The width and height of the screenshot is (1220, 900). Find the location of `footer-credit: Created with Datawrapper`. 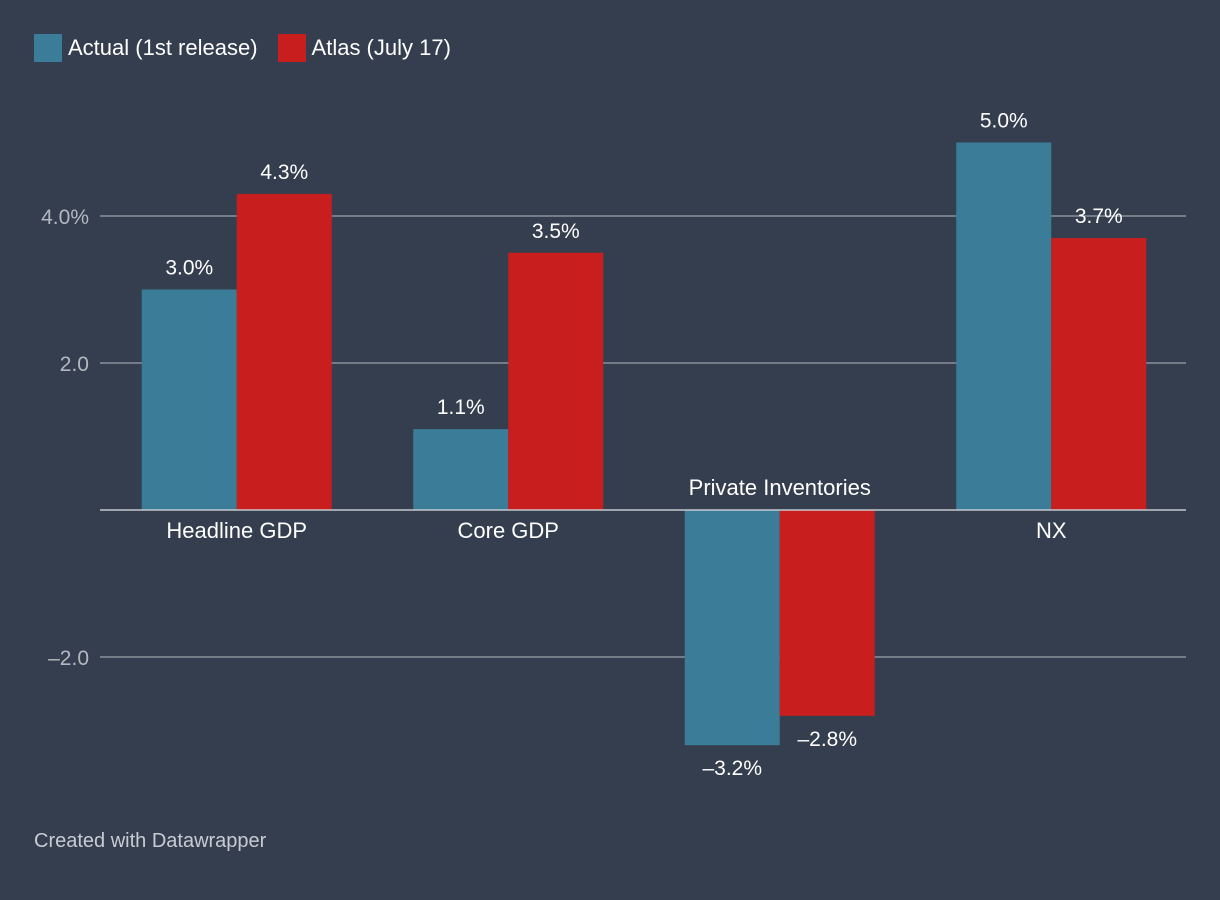

footer-credit: Created with Datawrapper is located at coordinates (150, 841).